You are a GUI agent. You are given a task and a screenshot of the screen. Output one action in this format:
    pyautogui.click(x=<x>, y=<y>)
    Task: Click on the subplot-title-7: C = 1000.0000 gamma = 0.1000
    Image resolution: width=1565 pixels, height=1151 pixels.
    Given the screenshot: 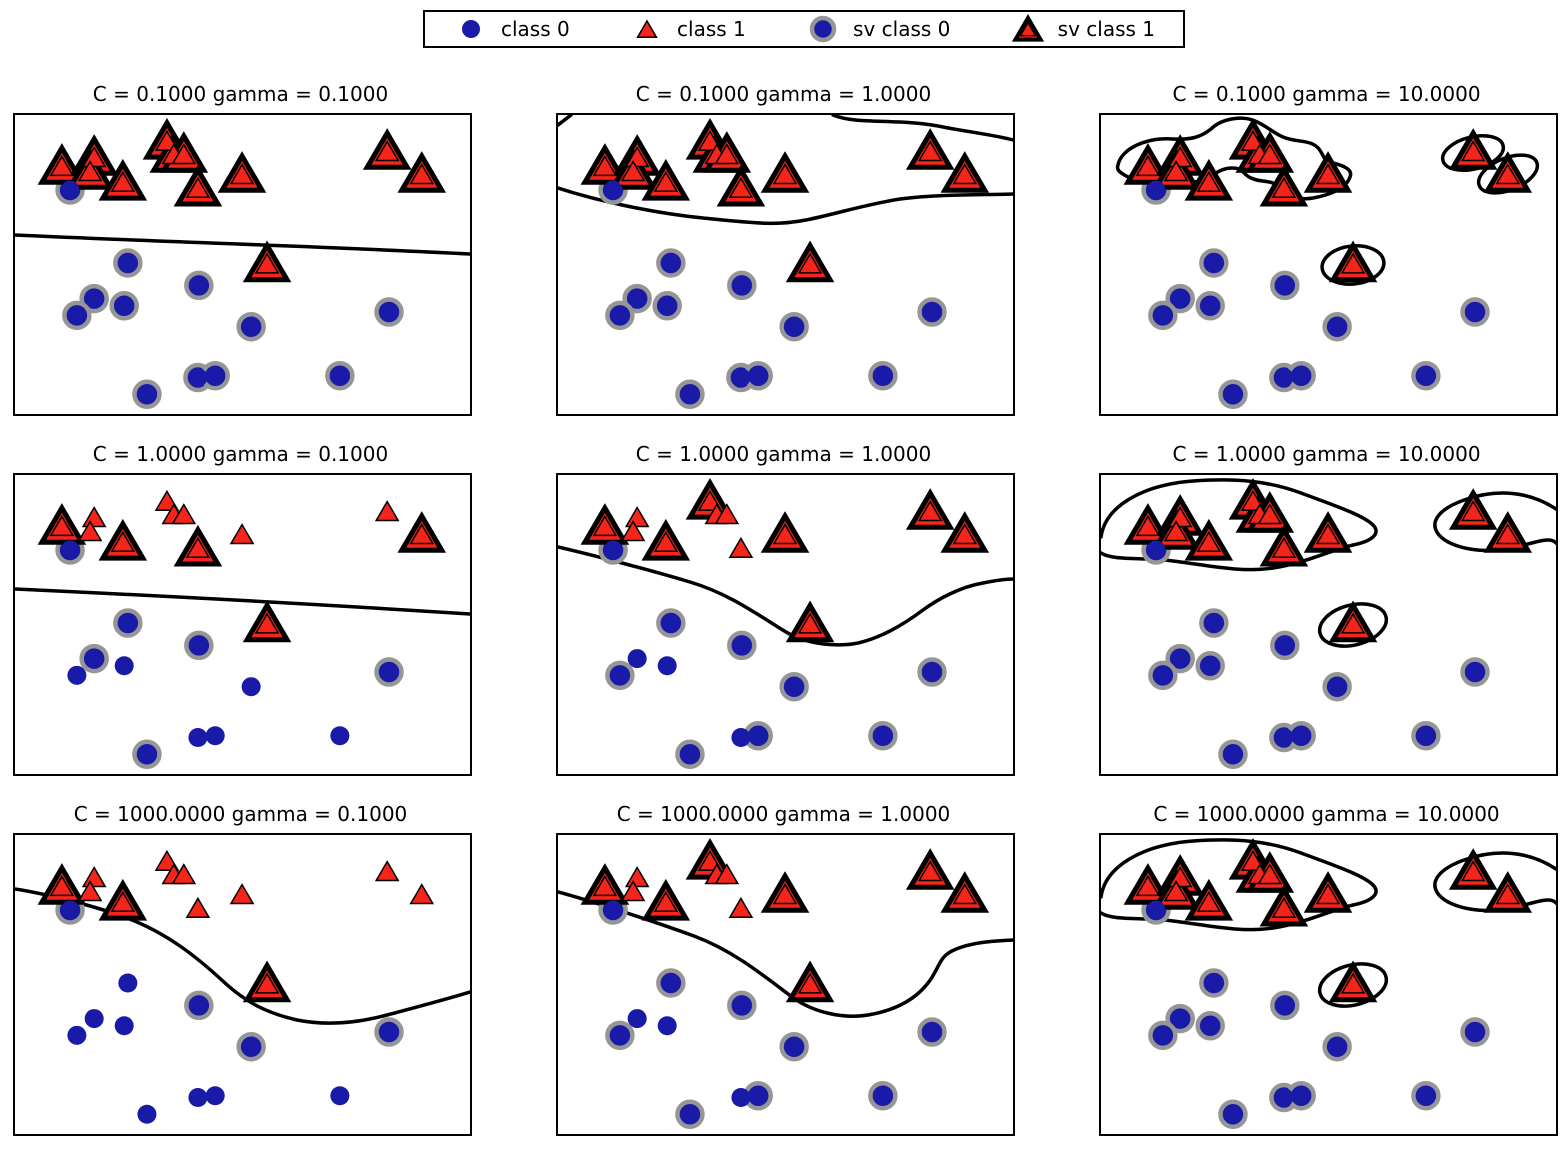 What is the action you would take?
    pyautogui.click(x=240, y=814)
    